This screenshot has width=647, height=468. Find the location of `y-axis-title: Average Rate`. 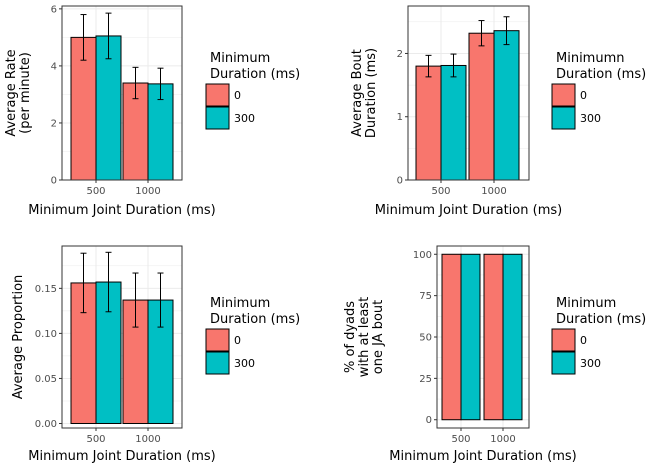

y-axis-title: Average Rate is located at coordinates (11, 92).